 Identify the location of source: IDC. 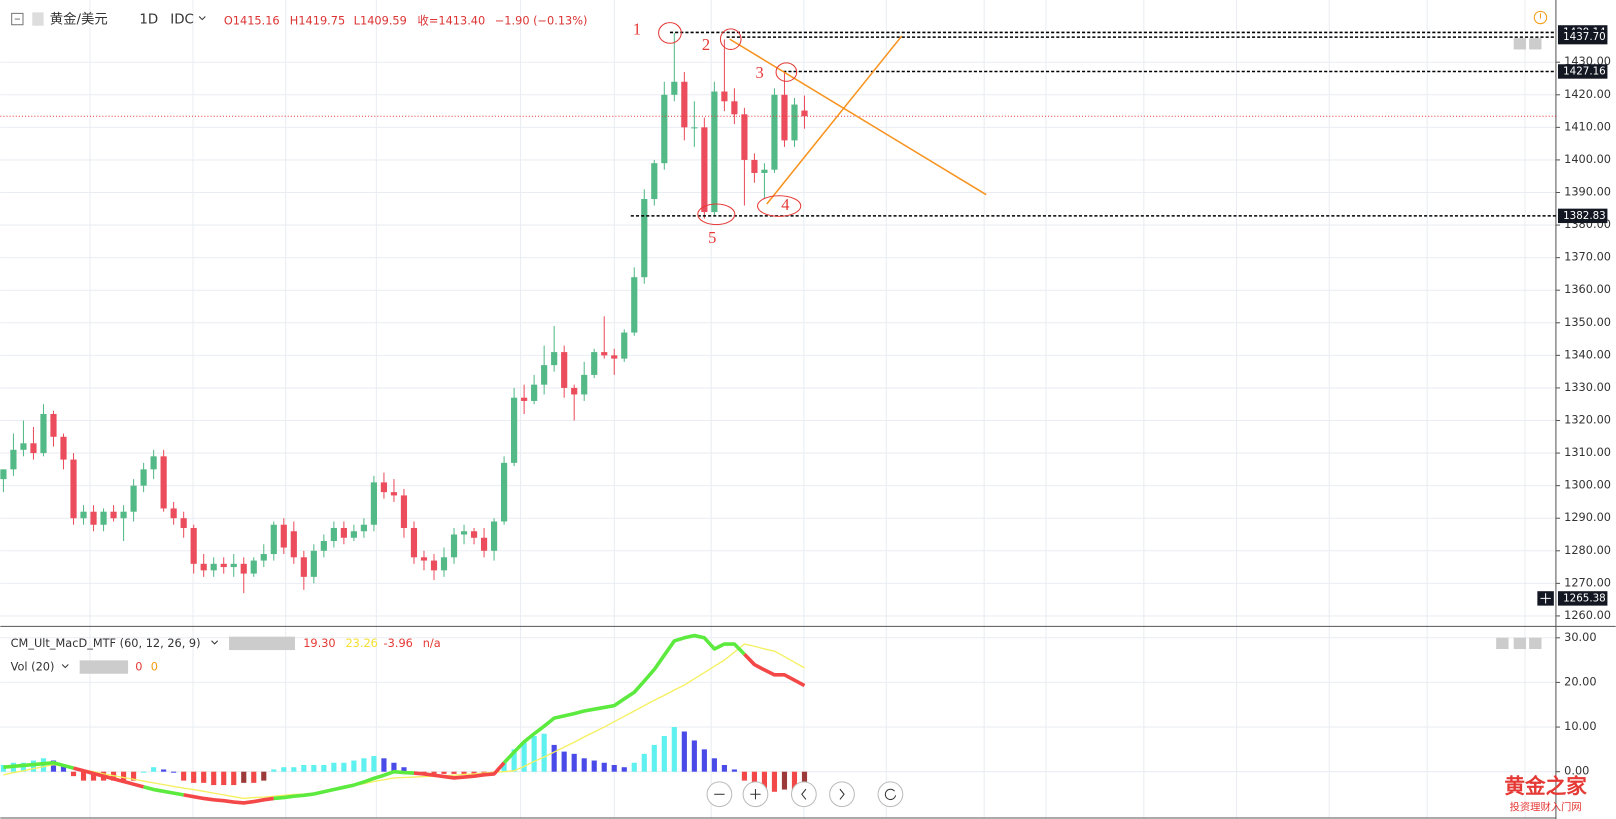
(182, 20).